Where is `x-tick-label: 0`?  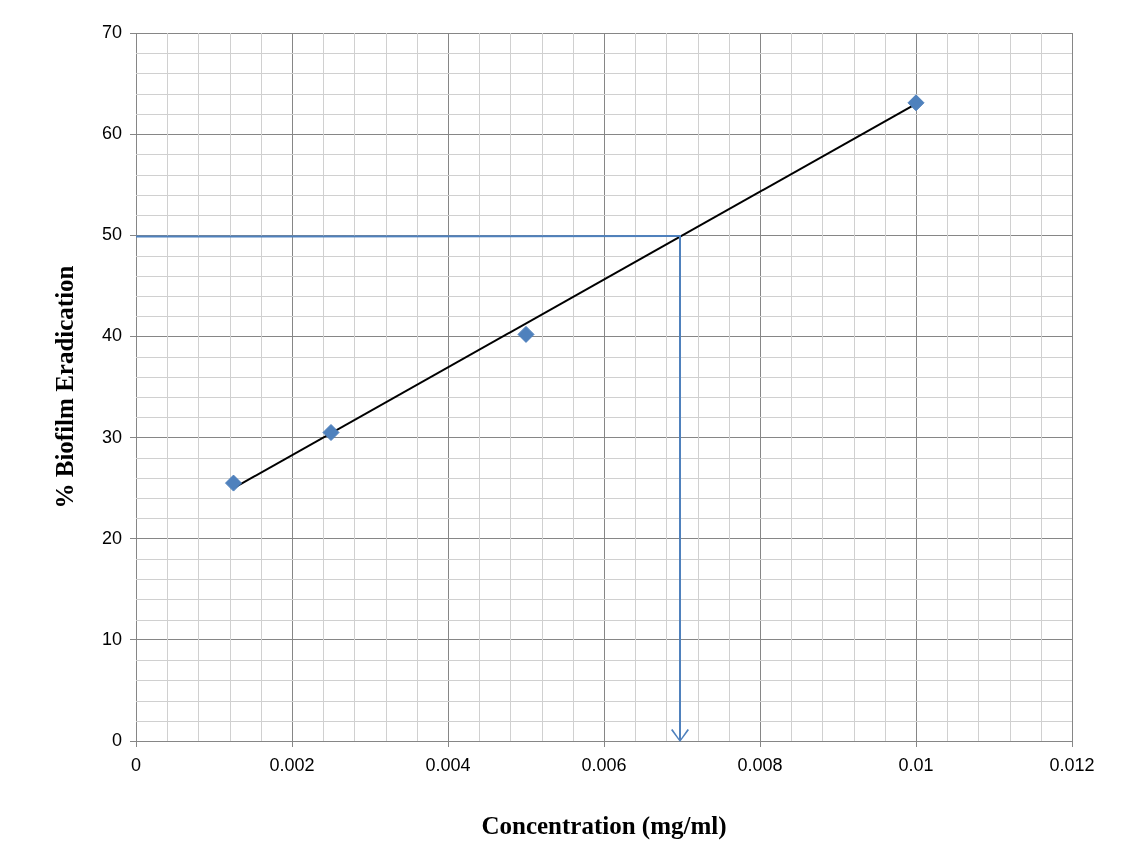
x-tick-label: 0 is located at coordinates (136, 764).